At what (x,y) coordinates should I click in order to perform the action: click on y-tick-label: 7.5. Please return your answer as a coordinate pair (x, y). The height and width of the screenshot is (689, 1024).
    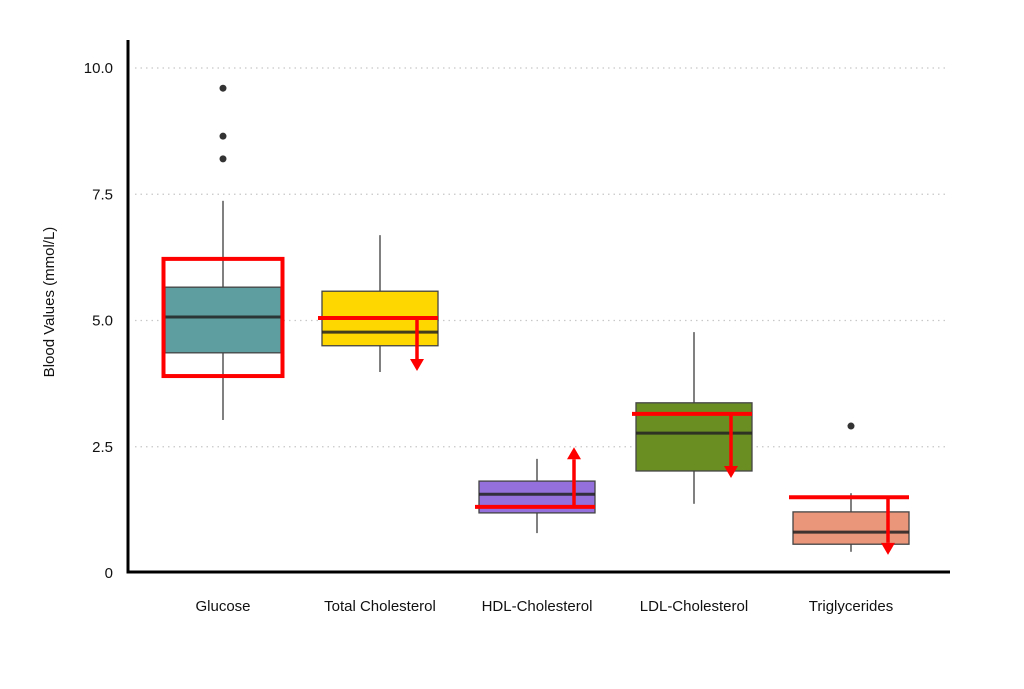
    Looking at the image, I should click on (102, 194).